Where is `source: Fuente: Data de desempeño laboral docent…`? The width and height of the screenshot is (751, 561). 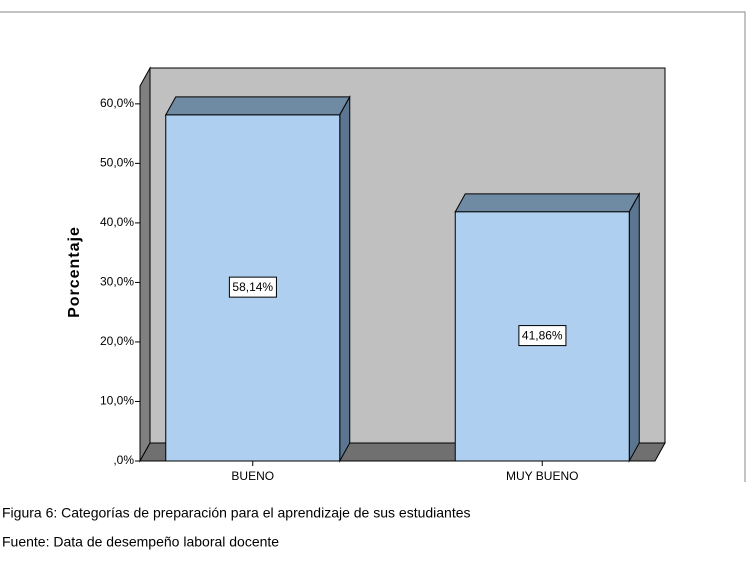
source: Fuente: Data de desempeño laboral docent… is located at coordinates (140, 542).